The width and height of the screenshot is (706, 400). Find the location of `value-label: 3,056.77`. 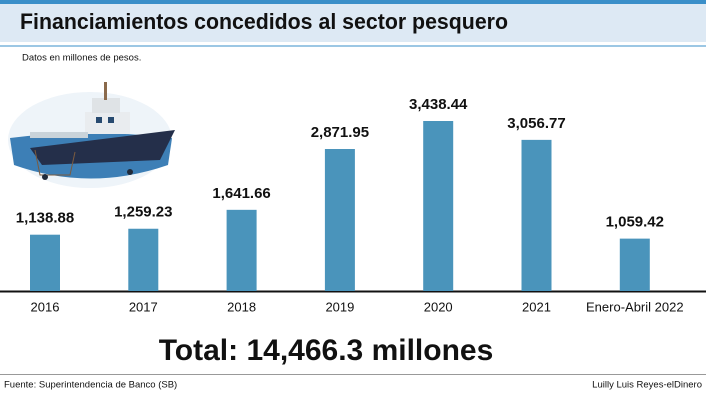

value-label: 3,056.77 is located at coordinates (536, 123).